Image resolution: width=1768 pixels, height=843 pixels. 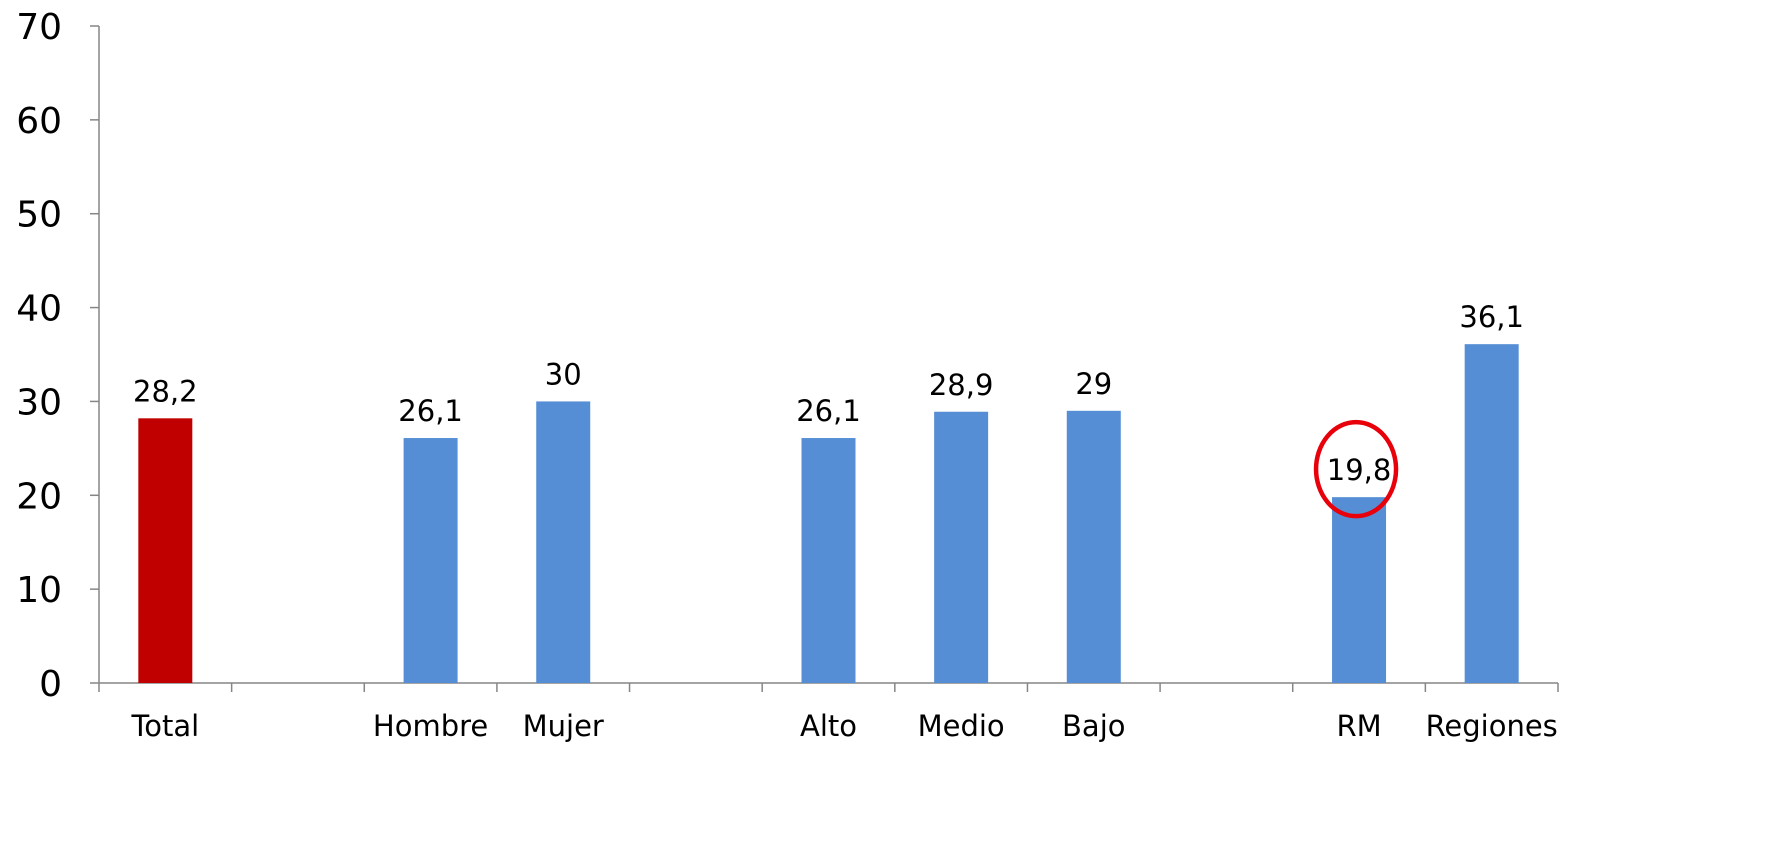 I want to click on x-tick-label: Alto, so click(x=828, y=726).